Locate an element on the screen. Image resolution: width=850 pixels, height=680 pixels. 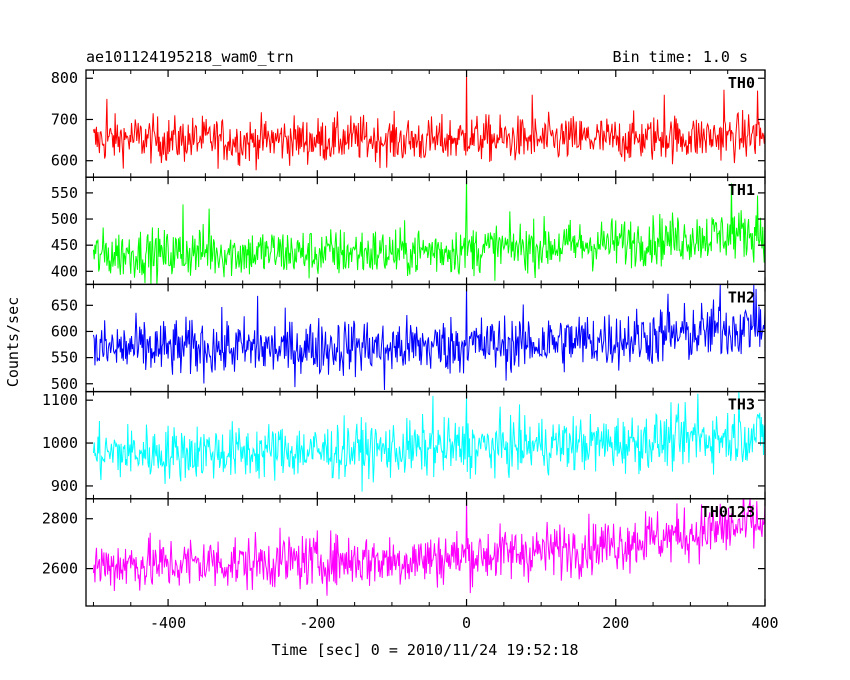
series-line-th3 is located at coordinates (428, 441).